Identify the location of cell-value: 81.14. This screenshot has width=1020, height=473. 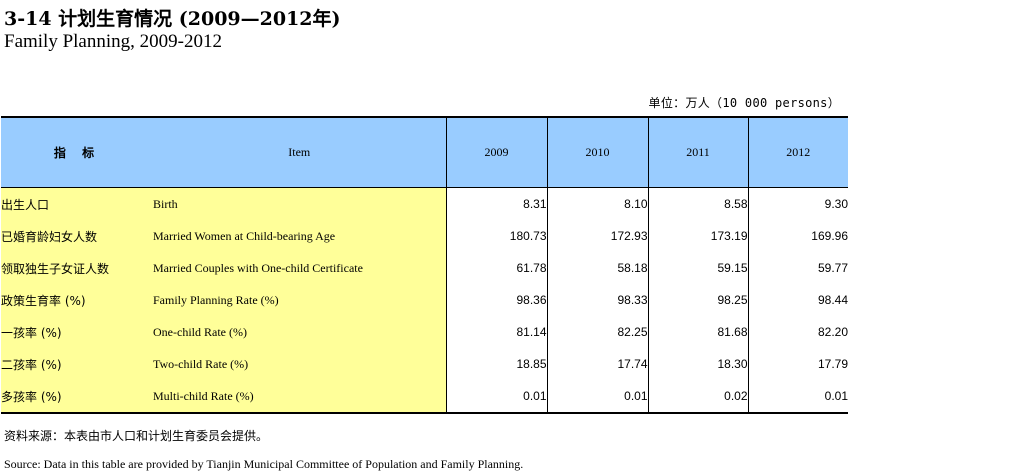
(496, 332).